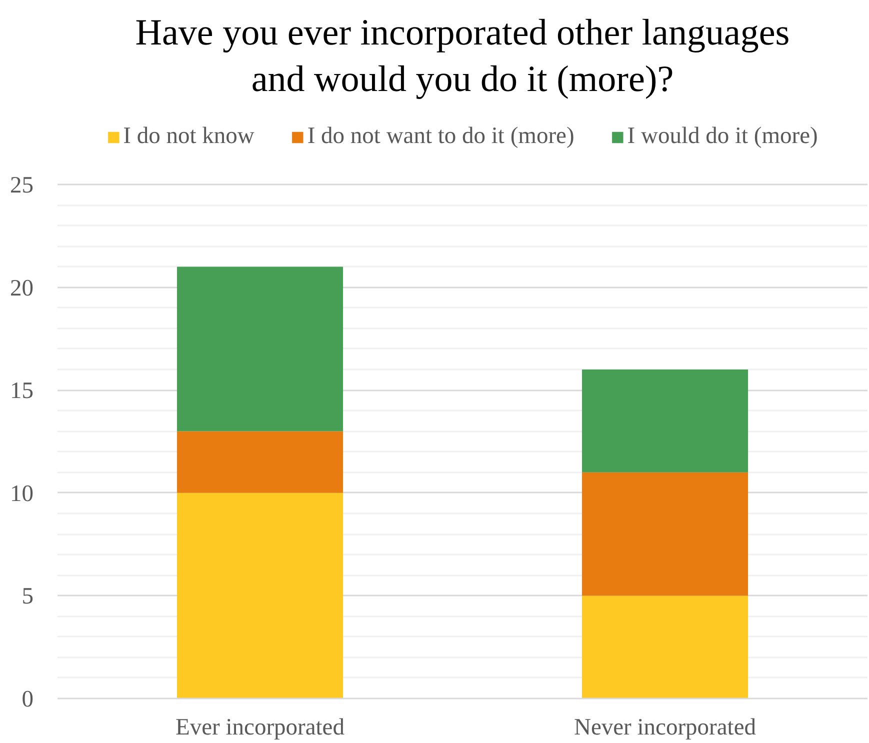 The image size is (869, 743). I want to click on y-tick-label: 5, so click(28, 597).